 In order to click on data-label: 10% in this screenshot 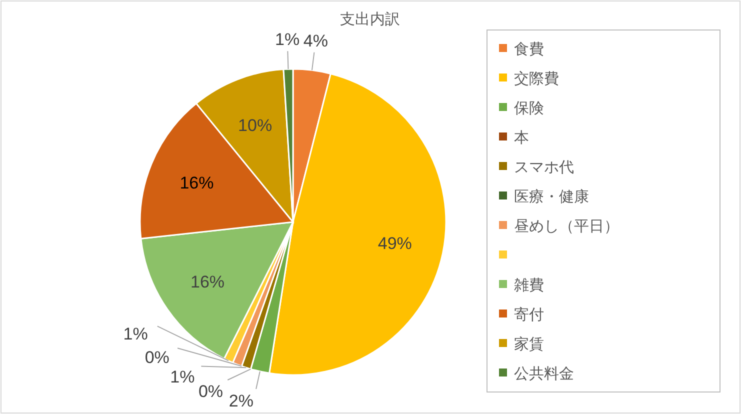, I will do `click(255, 126)`.